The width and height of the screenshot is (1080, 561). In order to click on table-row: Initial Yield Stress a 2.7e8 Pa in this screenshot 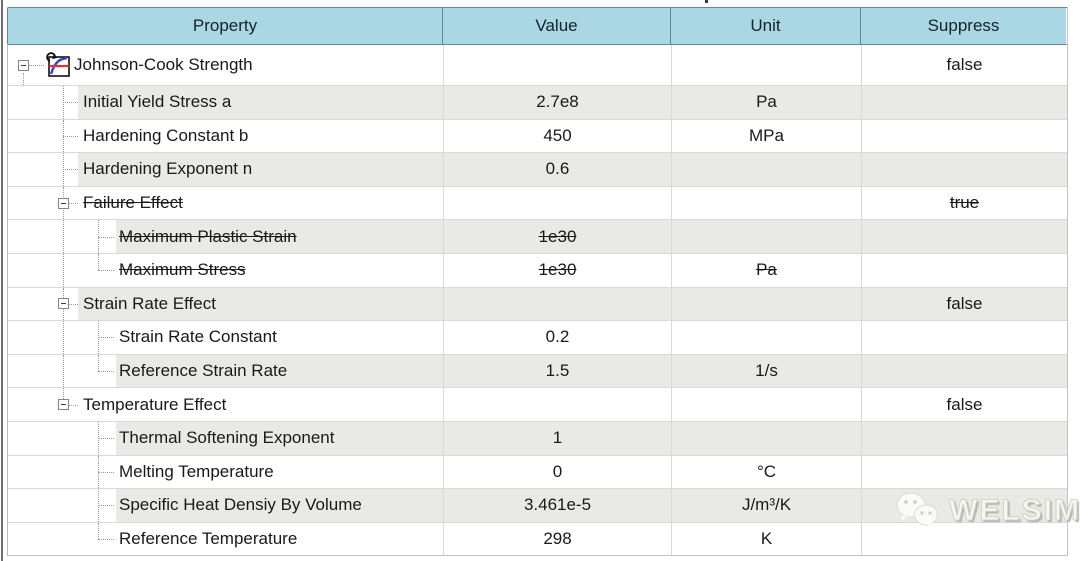, I will do `click(537, 102)`.